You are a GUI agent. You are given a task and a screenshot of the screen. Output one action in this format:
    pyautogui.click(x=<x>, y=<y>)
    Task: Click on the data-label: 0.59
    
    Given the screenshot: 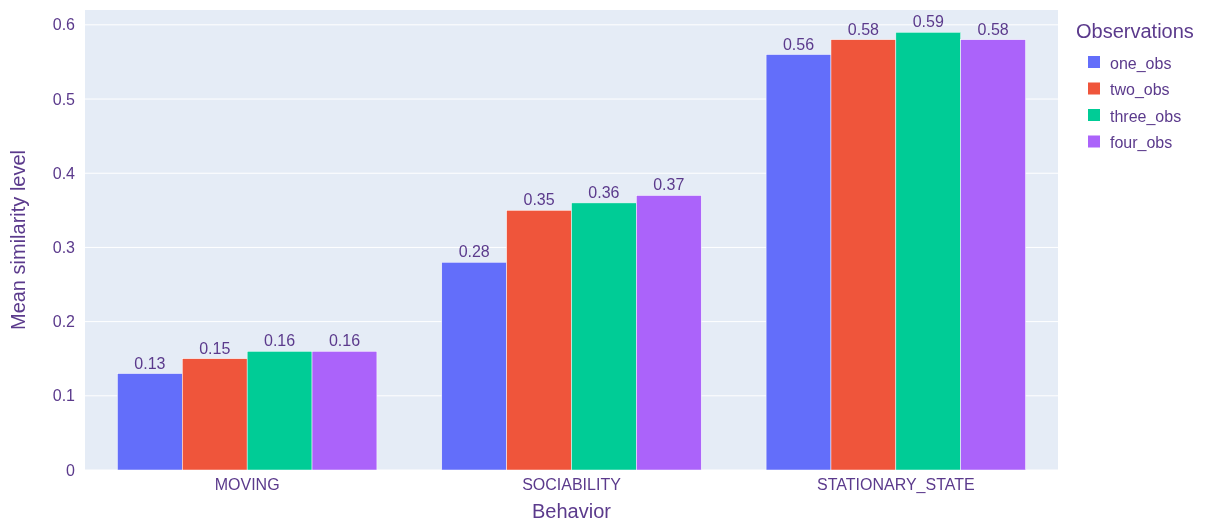 What is the action you would take?
    pyautogui.click(x=928, y=22)
    